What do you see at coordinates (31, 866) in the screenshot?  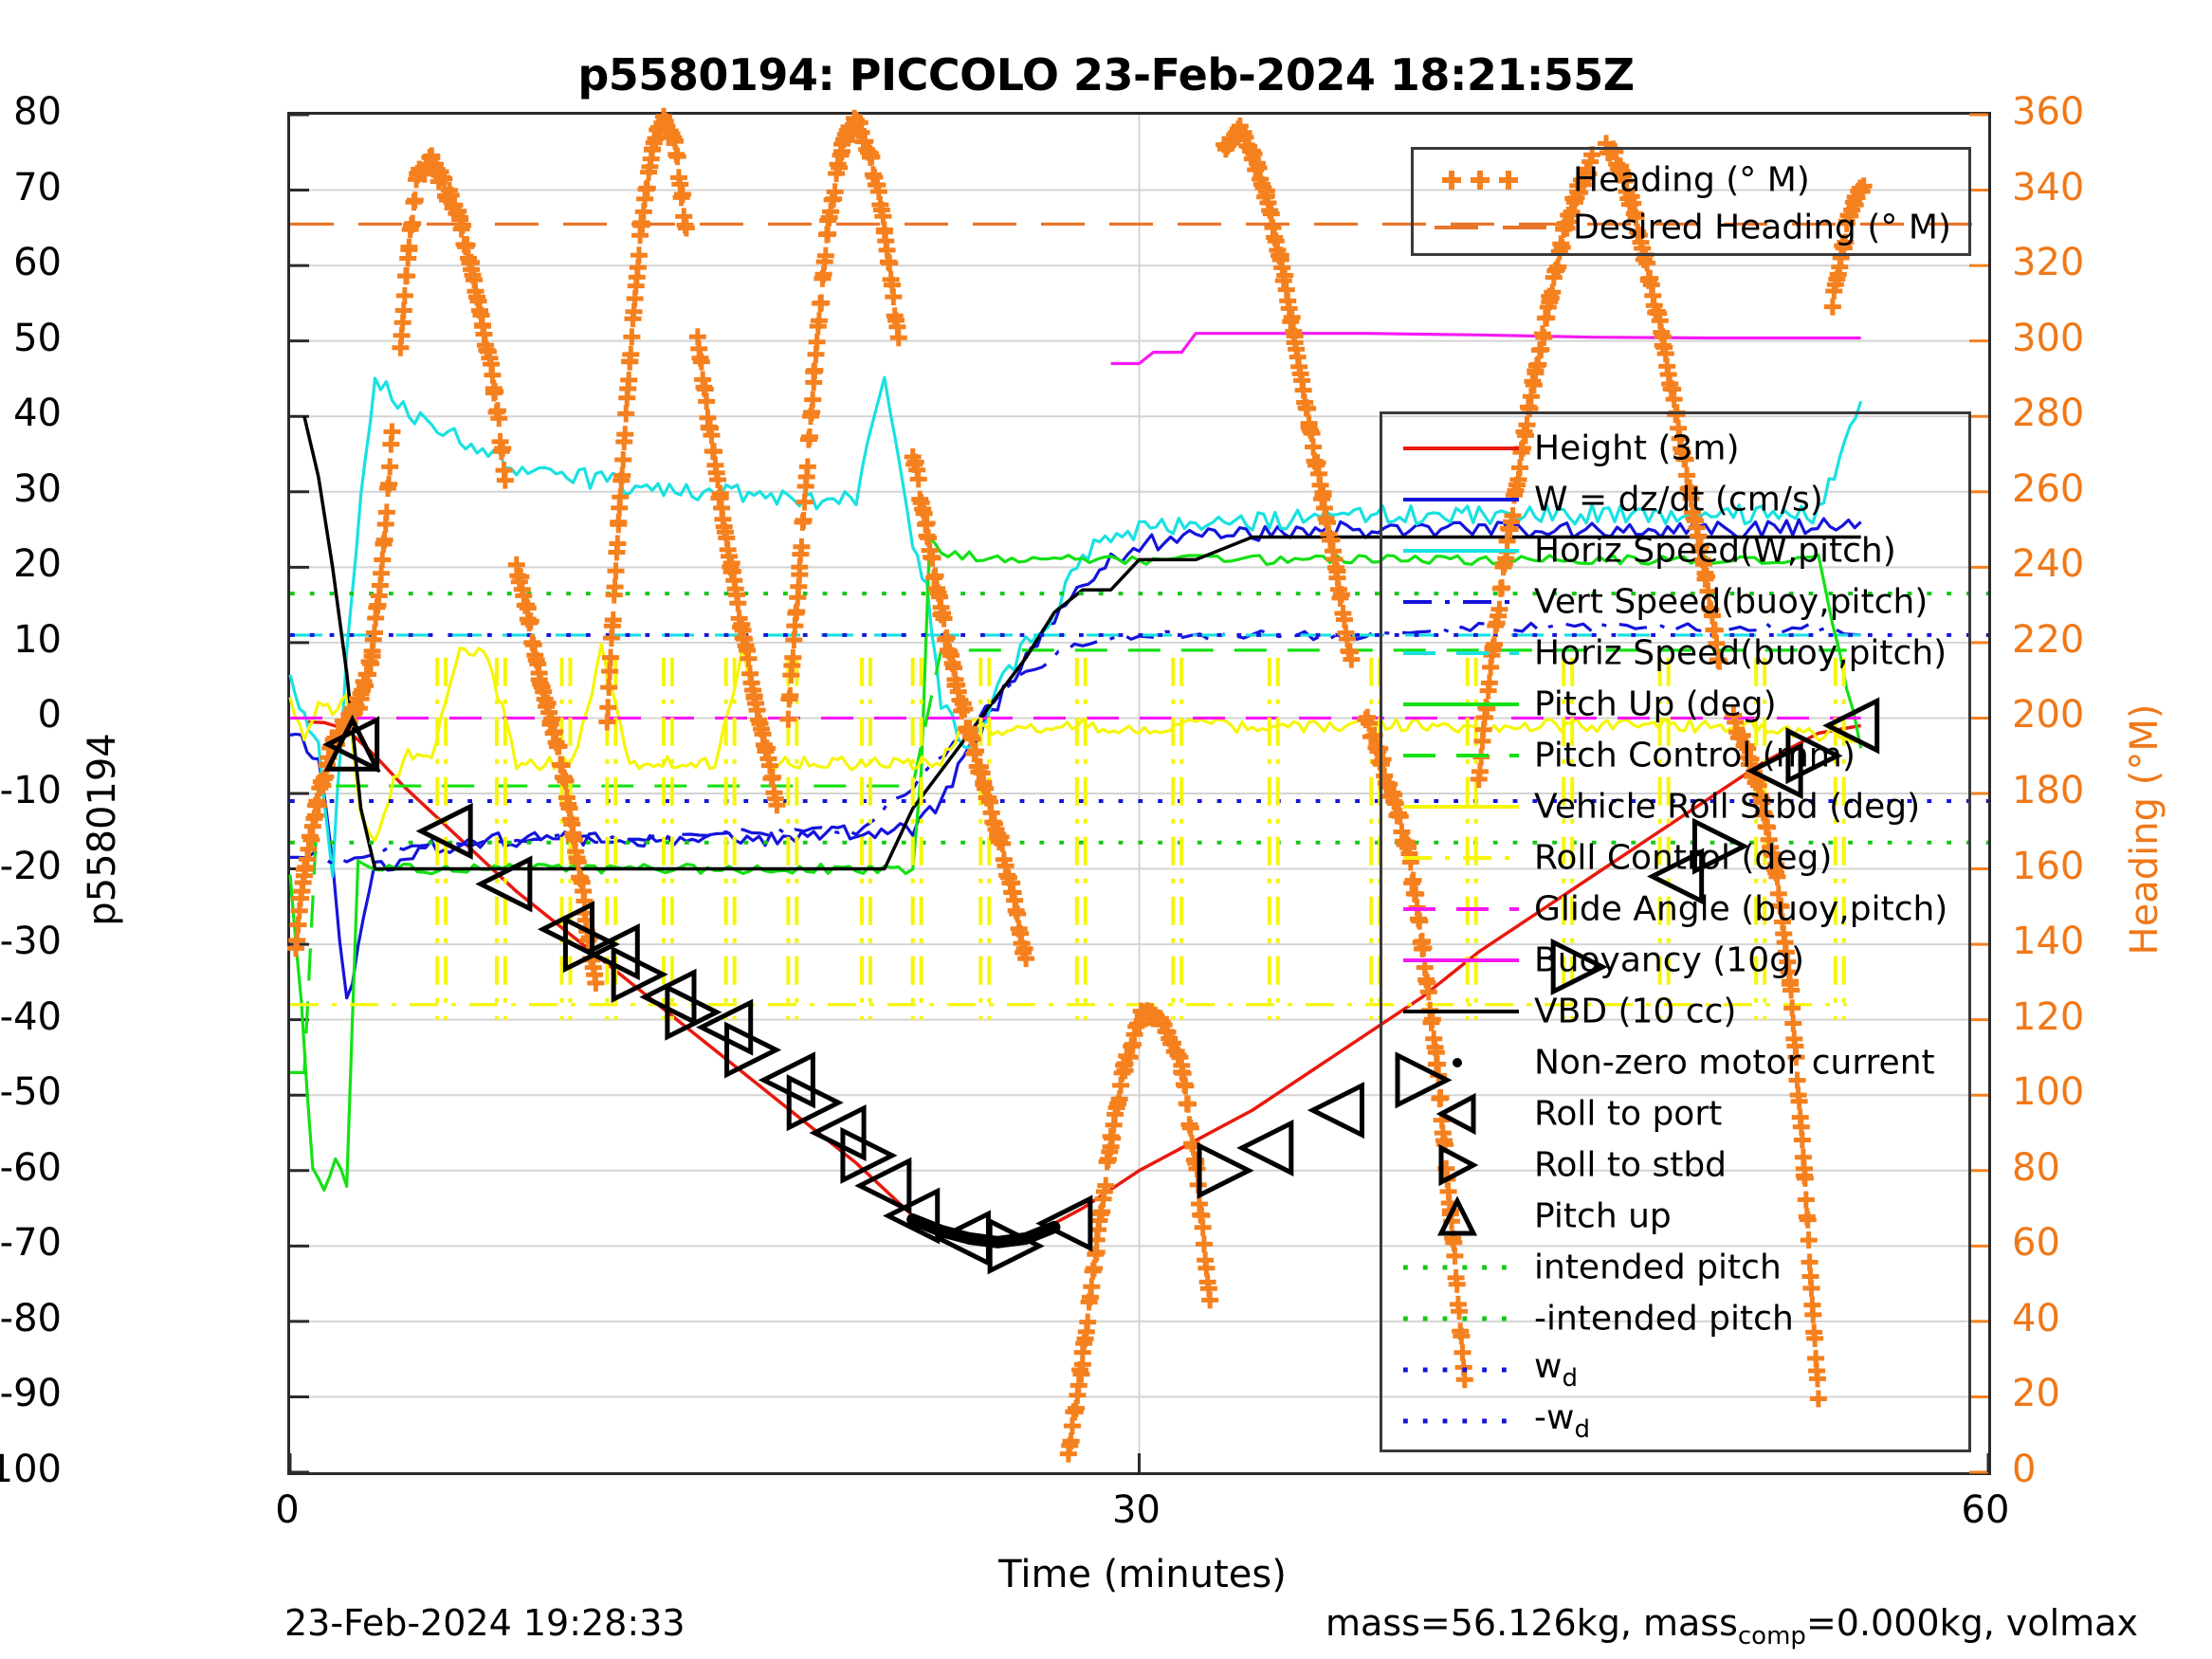 I see `y-tick-label-left: -20` at bounding box center [31, 866].